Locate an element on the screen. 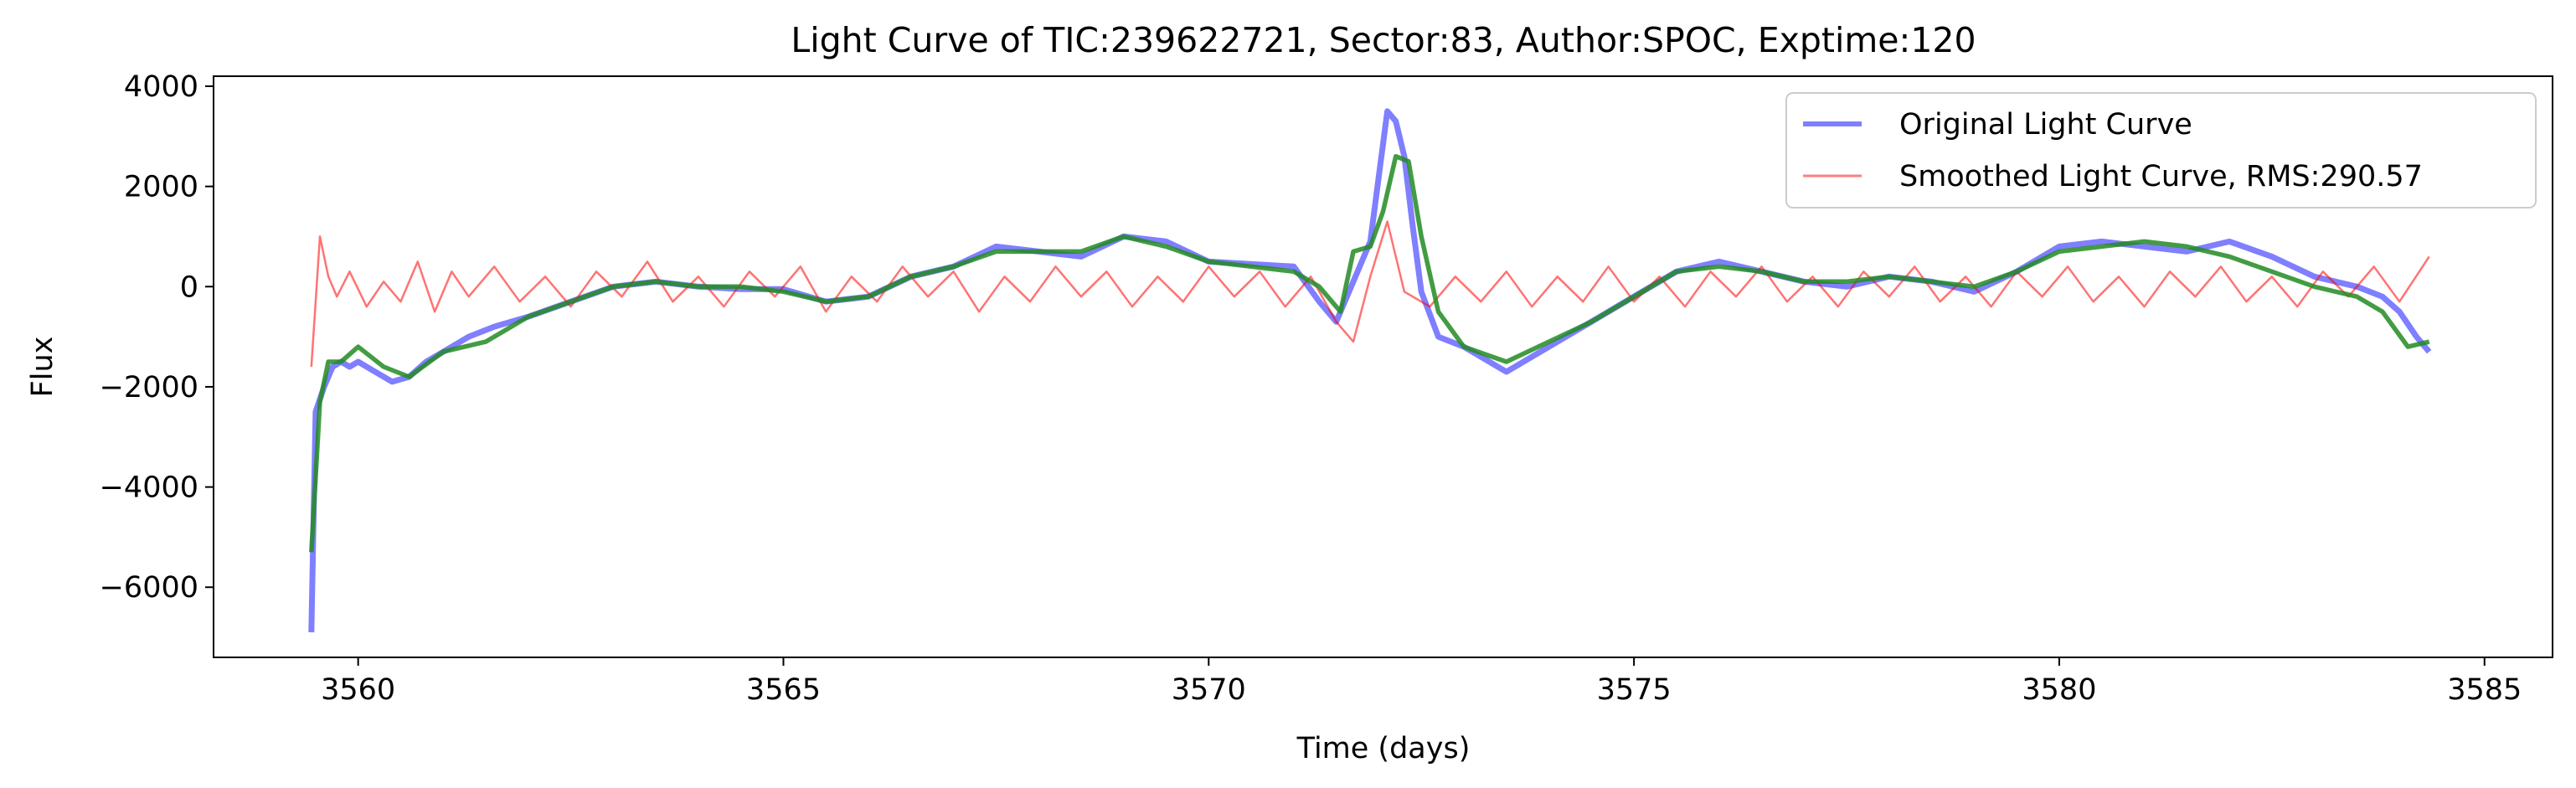  y-tick-label: −2000 is located at coordinates (149, 387).